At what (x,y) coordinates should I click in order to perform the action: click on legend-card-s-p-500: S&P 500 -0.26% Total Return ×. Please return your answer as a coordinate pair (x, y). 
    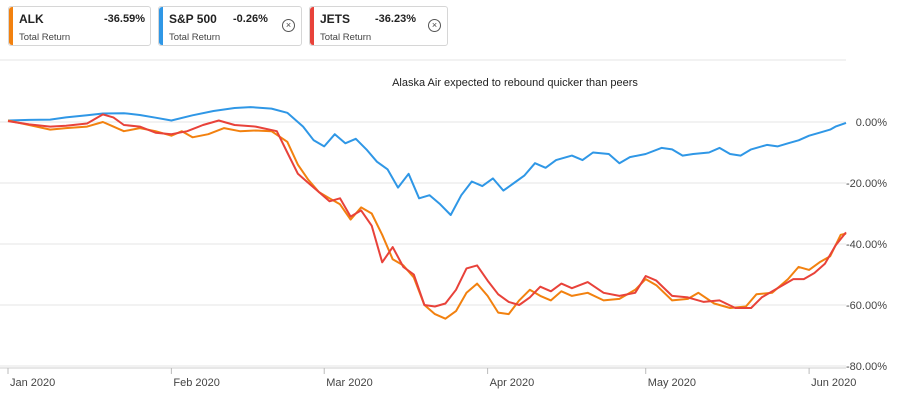
    Looking at the image, I should click on (230, 26).